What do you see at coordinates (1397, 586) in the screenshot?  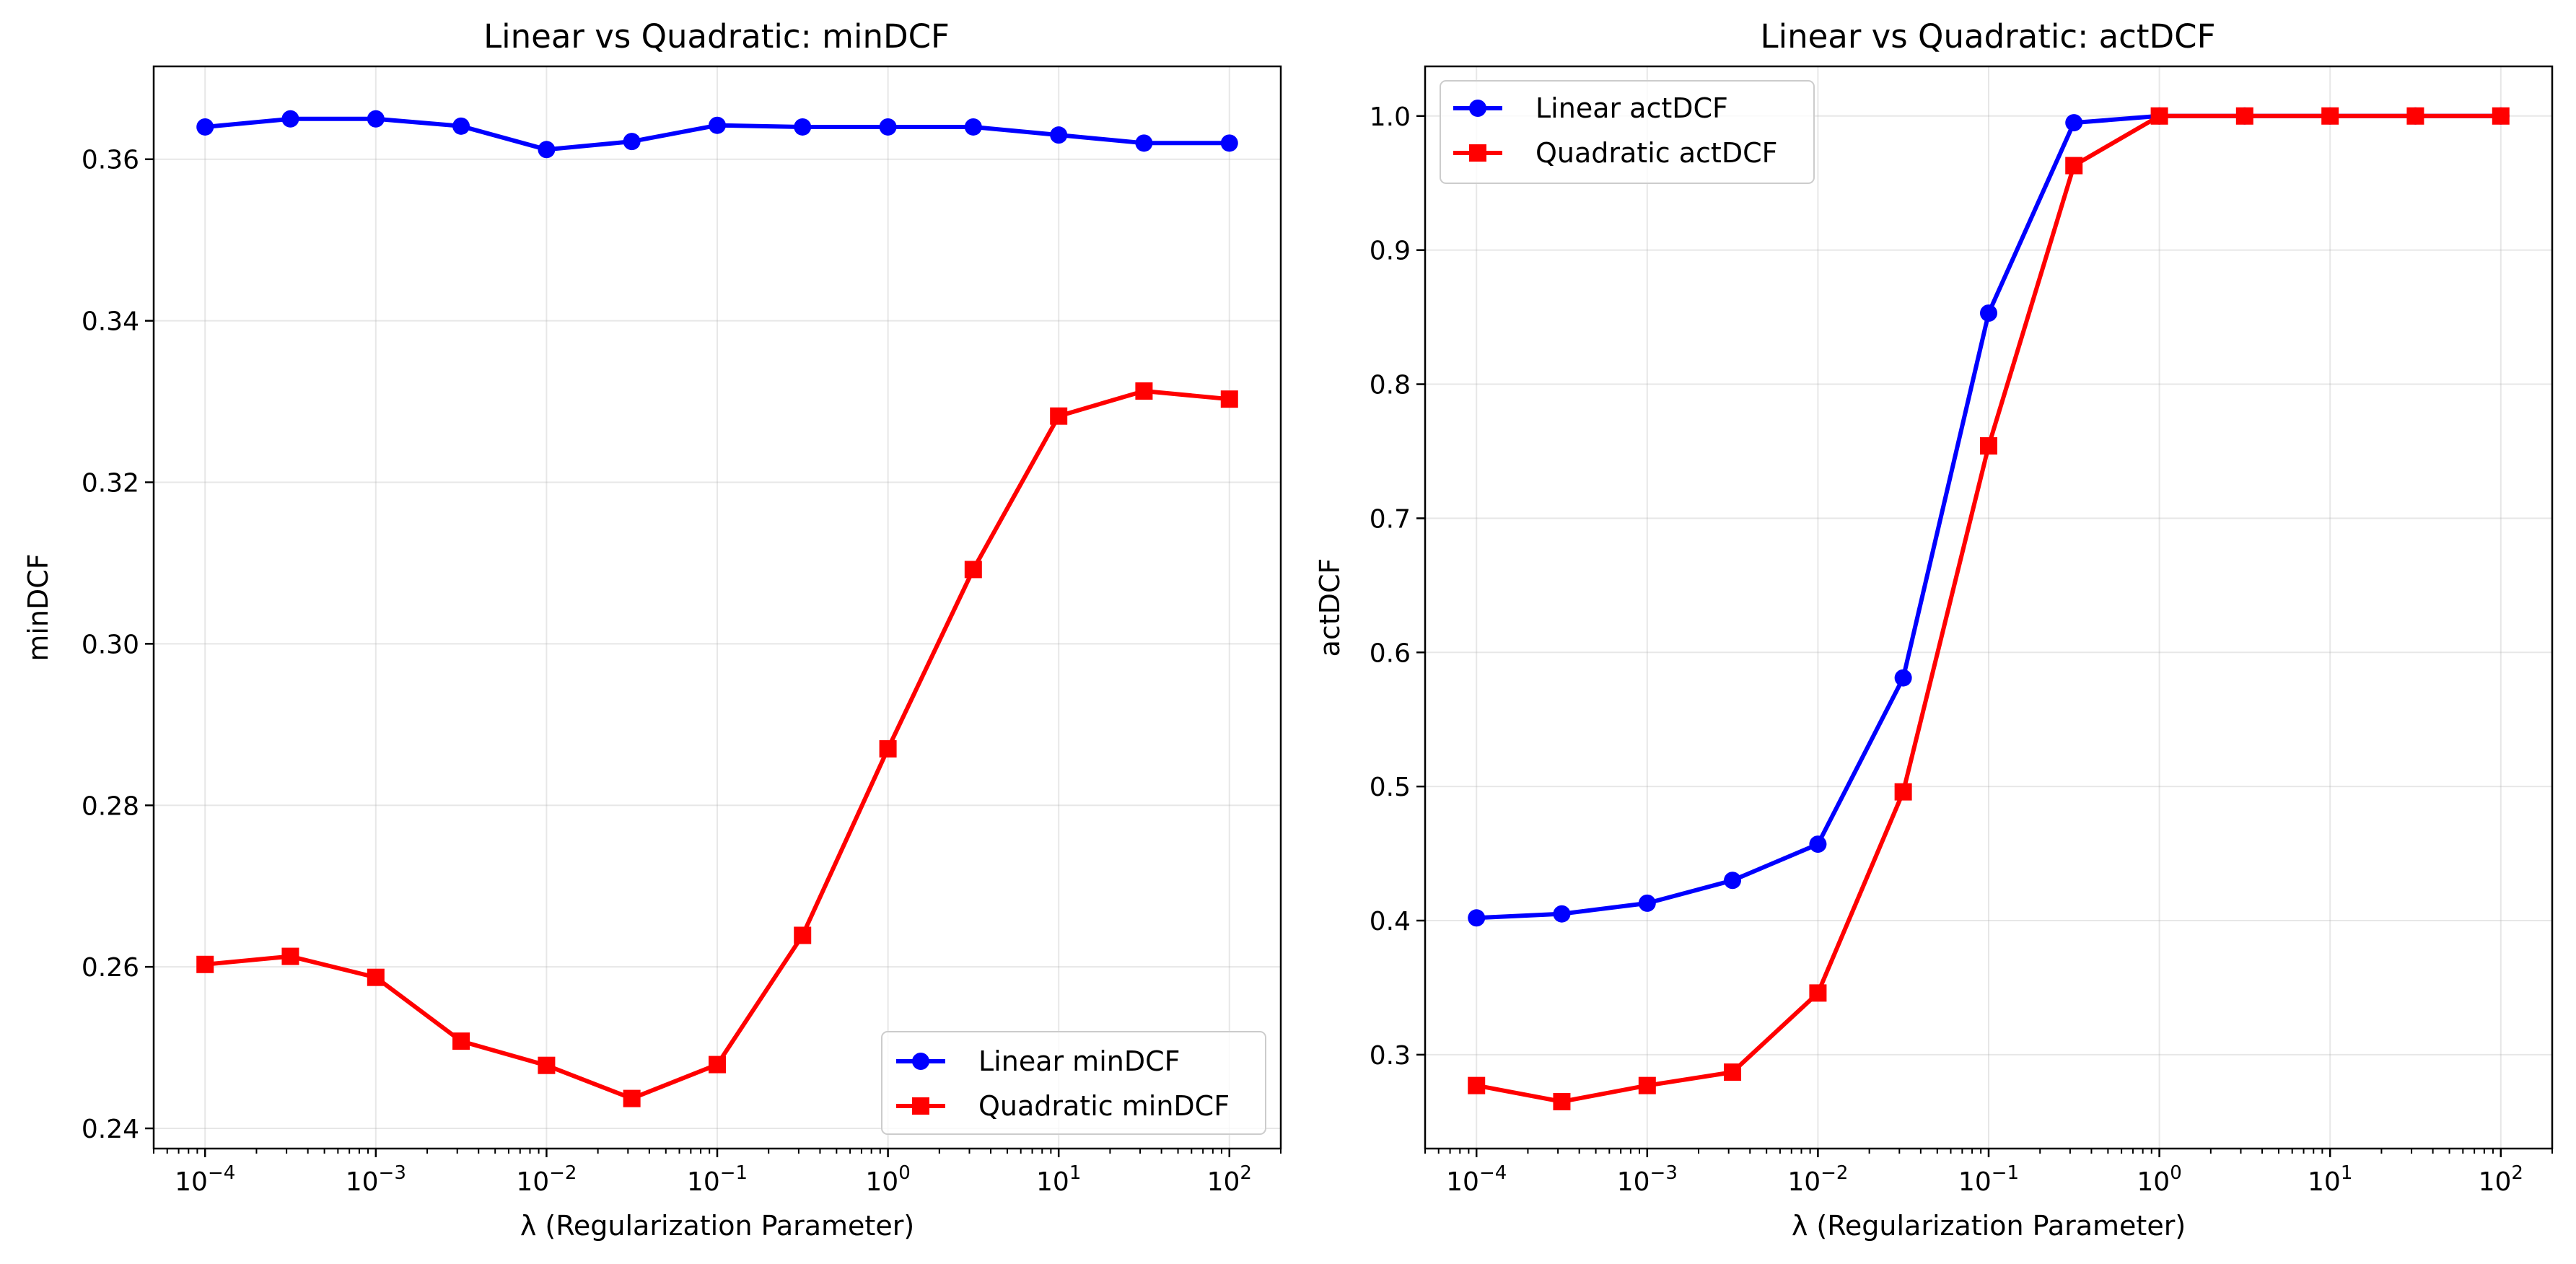 I see `y-axis-ticks: 0.3 0.4 0.5 0.6 0.7 0.8 0.9 1.0` at bounding box center [1397, 586].